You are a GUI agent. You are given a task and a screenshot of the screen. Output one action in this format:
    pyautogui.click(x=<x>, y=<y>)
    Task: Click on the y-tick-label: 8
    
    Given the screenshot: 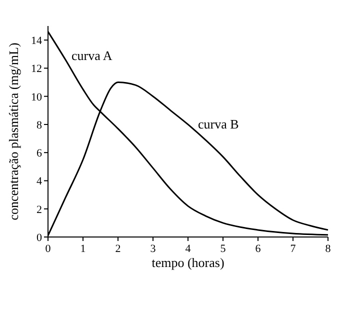 What is the action you would take?
    pyautogui.click(x=39, y=125)
    